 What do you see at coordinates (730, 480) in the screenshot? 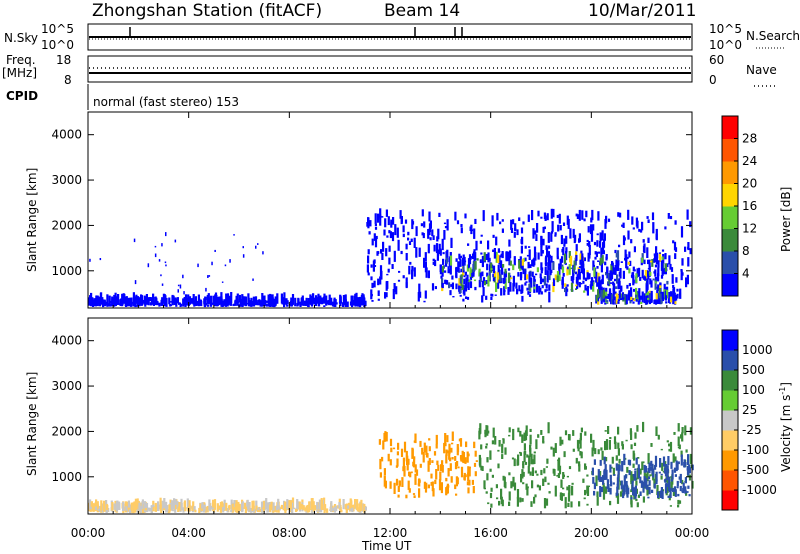
I see `colorbar-swatch` at bounding box center [730, 480].